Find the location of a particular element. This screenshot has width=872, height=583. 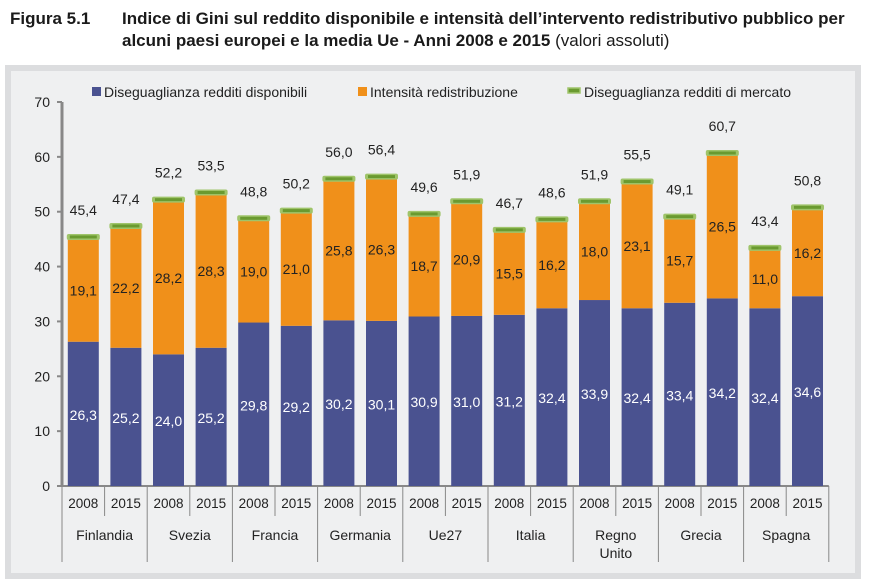

data-label-disp: 30,2 is located at coordinates (338, 404).